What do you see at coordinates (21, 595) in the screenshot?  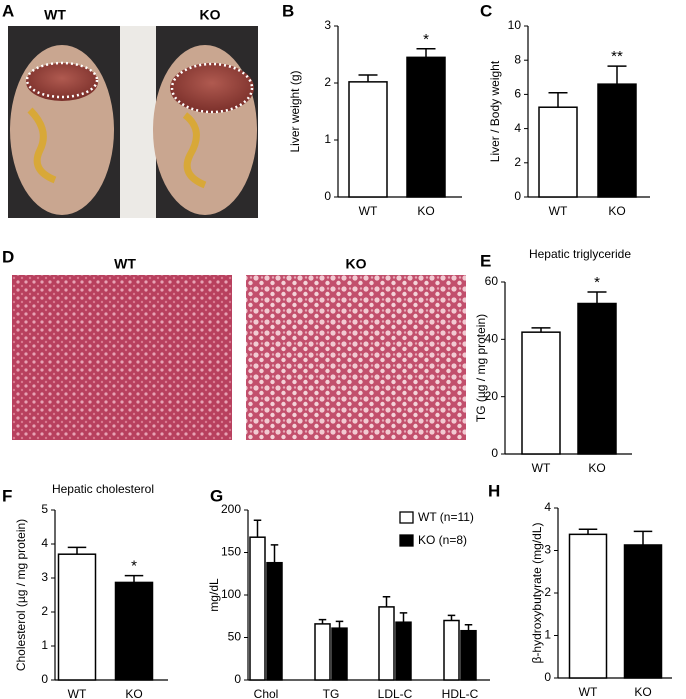 I see `y-axis-label: Cholesterol (µg / mg protein)` at bounding box center [21, 595].